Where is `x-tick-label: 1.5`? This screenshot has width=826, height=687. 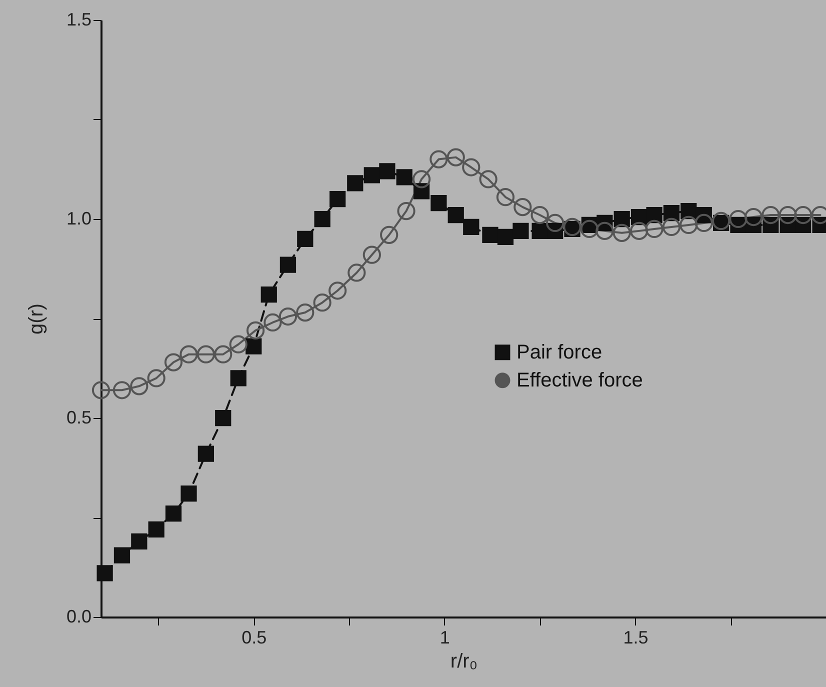 x-tick-label: 1.5 is located at coordinates (635, 638).